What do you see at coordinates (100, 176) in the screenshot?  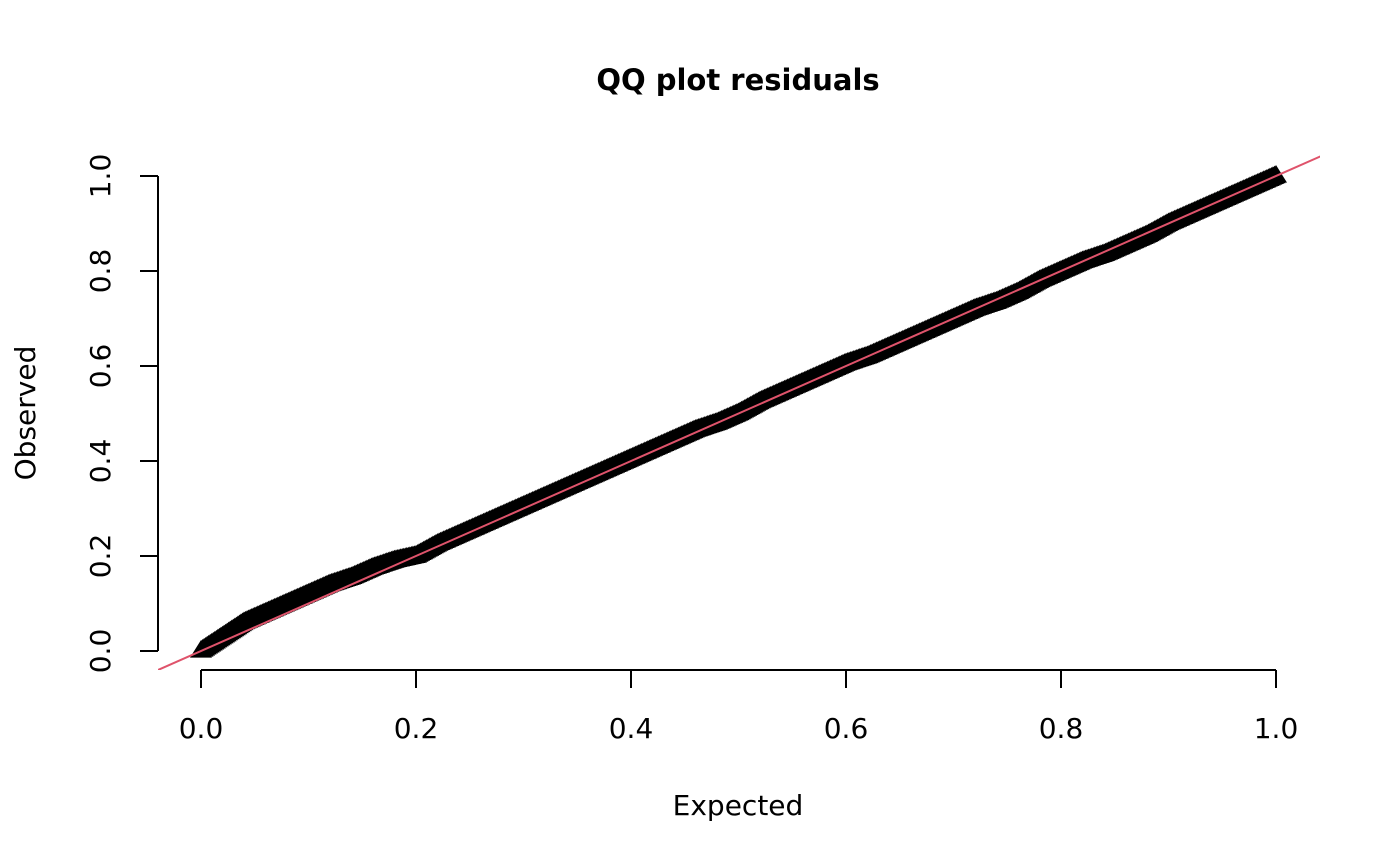 I see `y-tick-label: 1.0` at bounding box center [100, 176].